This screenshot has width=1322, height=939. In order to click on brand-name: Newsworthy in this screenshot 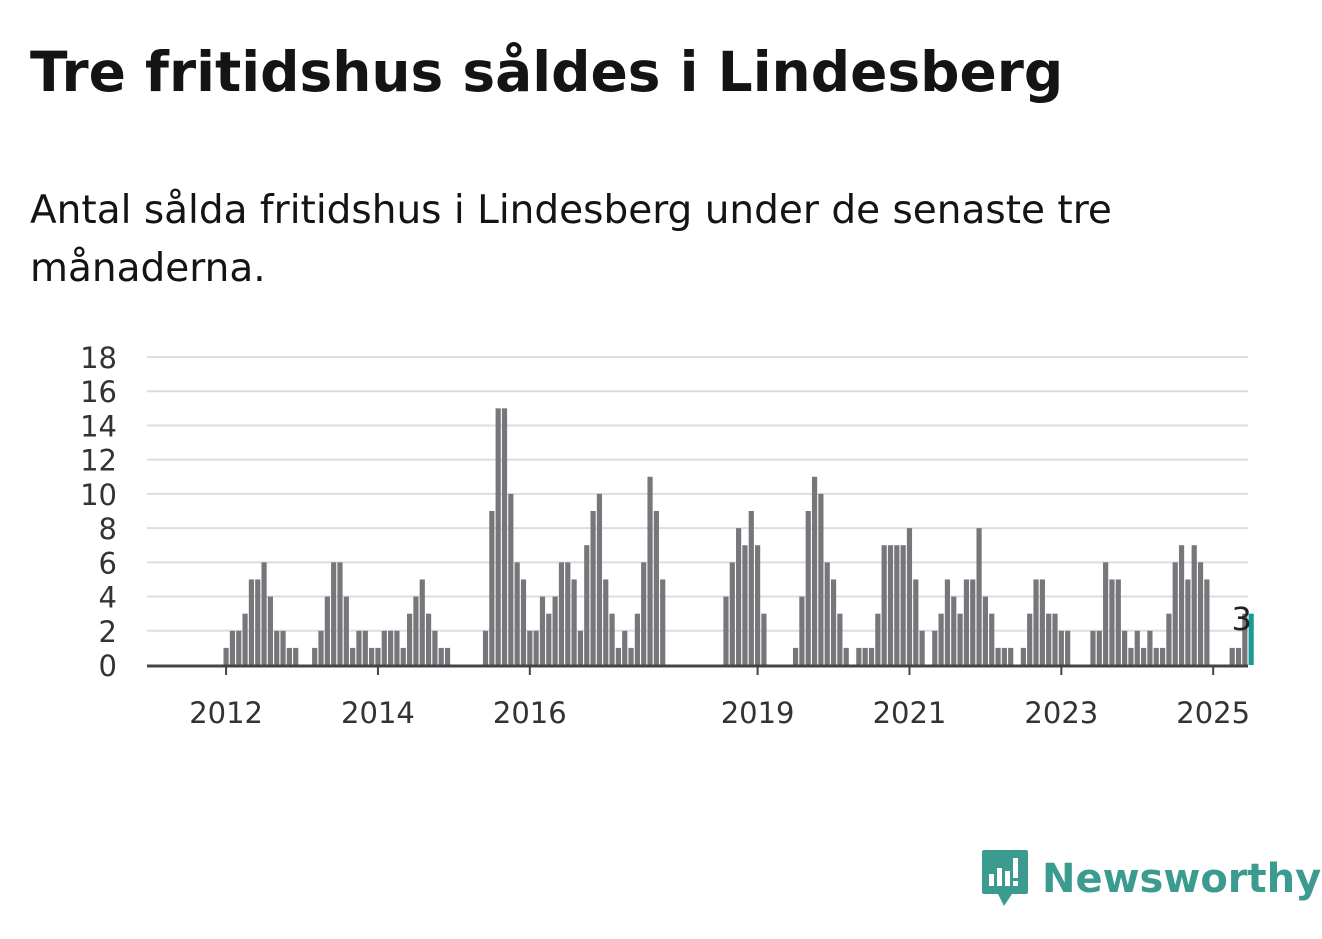, I will do `click(1182, 879)`.